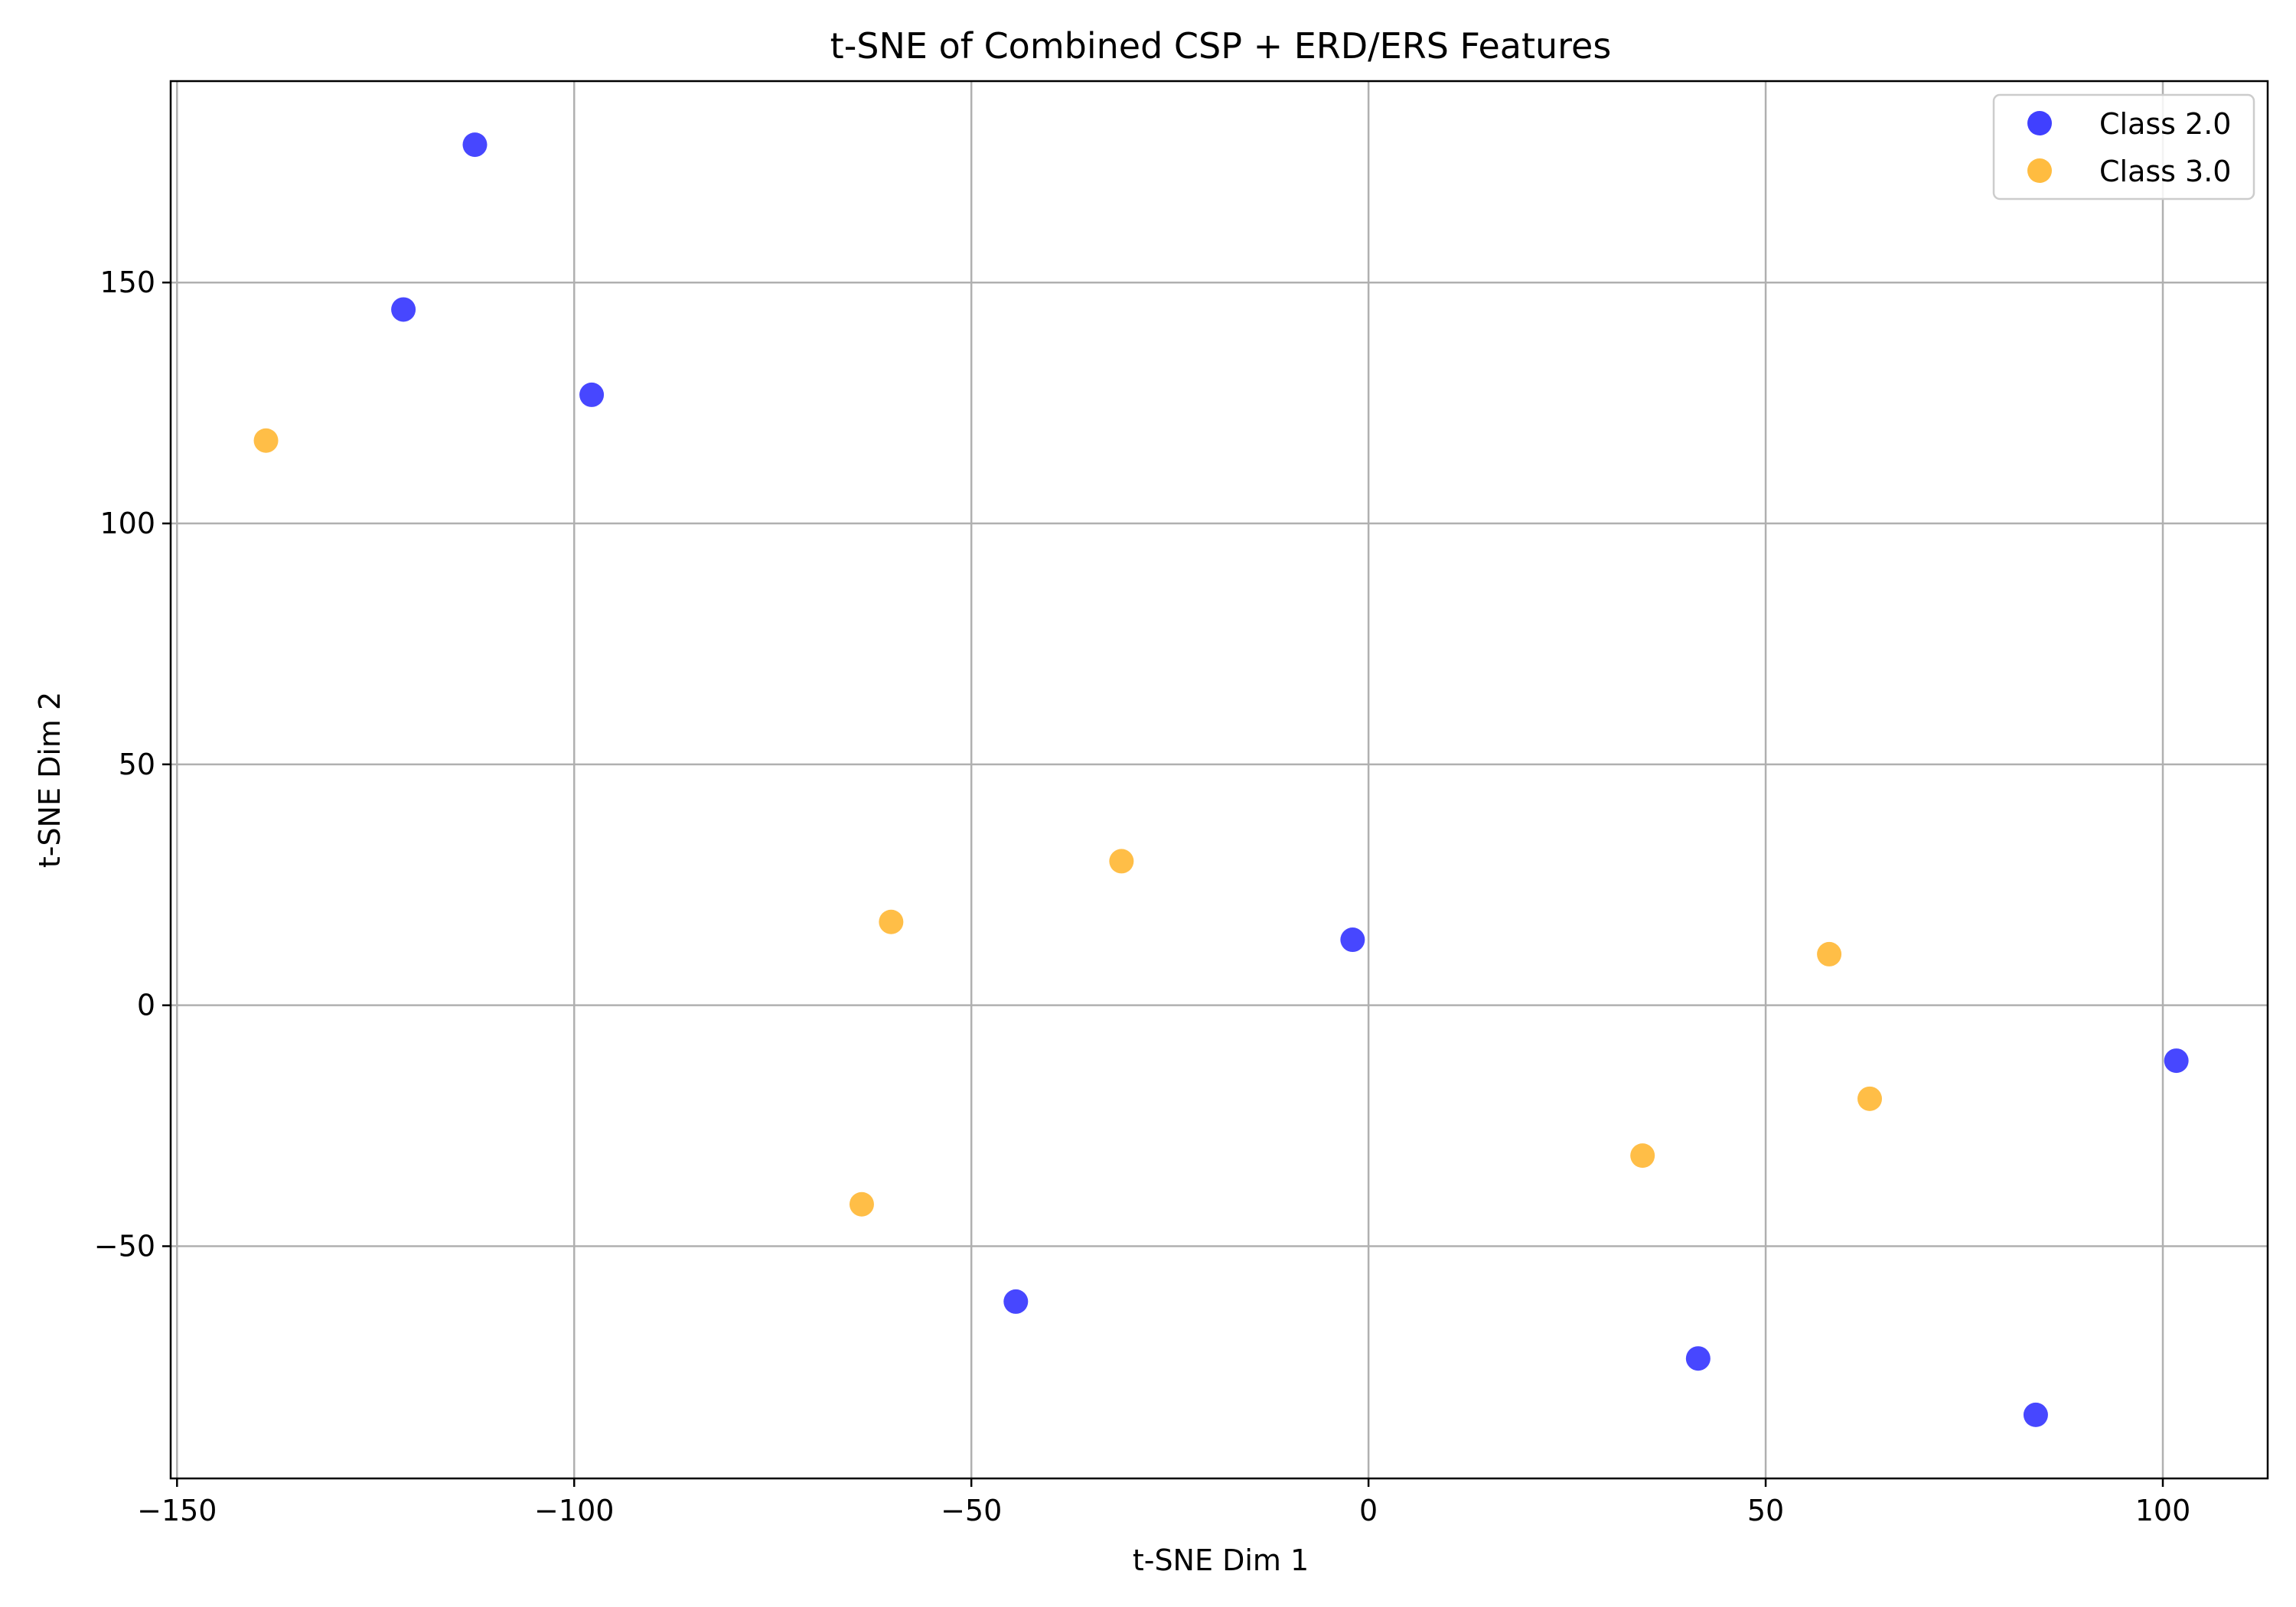 This screenshot has width=2296, height=1607. I want to click on y-tick-label: 150, so click(127, 282).